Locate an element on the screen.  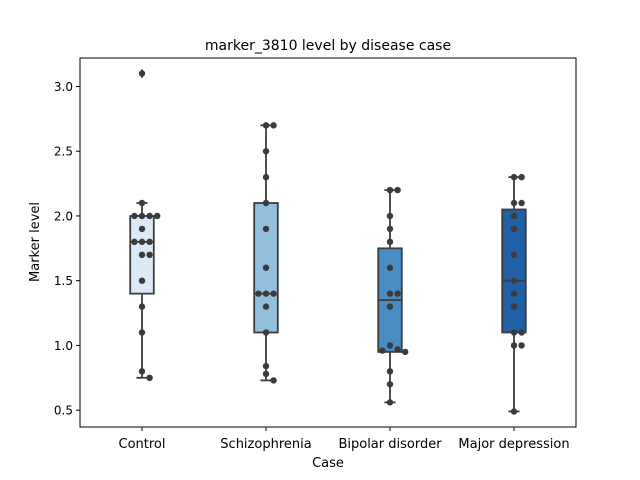
x-tick-label: Bipolar disorder is located at coordinates (390, 444).